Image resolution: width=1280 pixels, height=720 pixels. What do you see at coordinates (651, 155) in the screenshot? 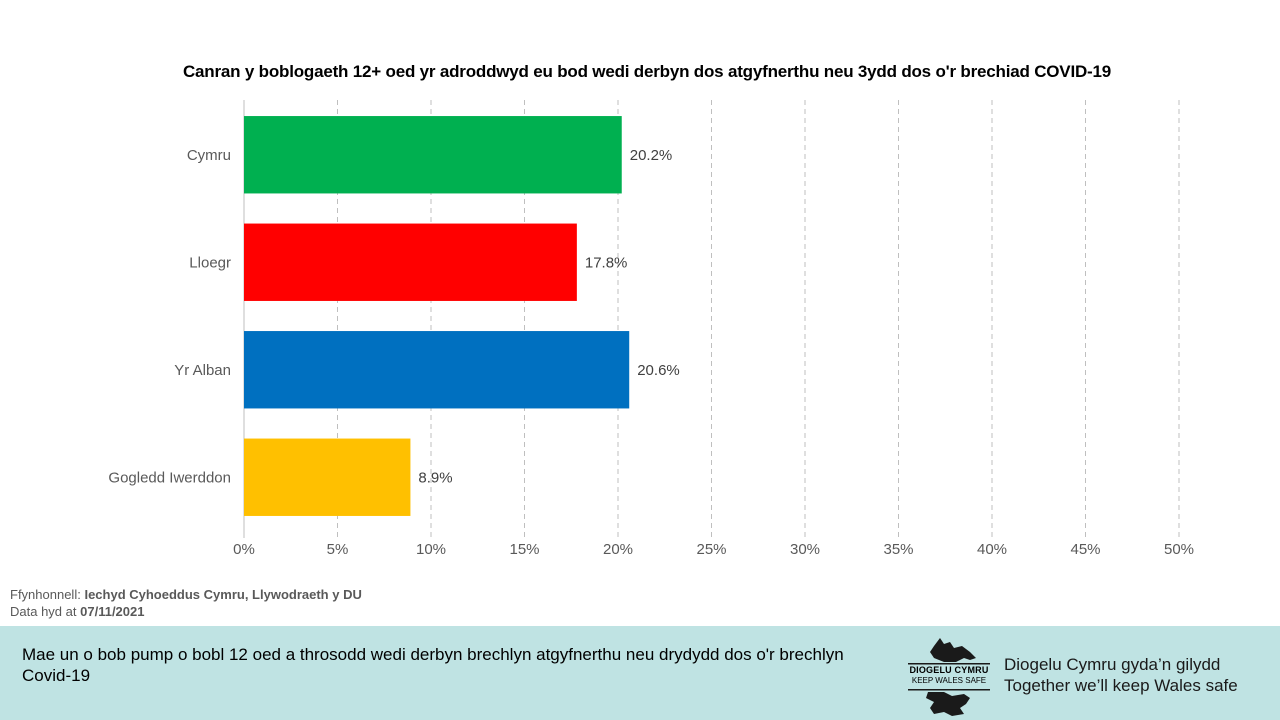
I see `data-label: 20.2%` at bounding box center [651, 155].